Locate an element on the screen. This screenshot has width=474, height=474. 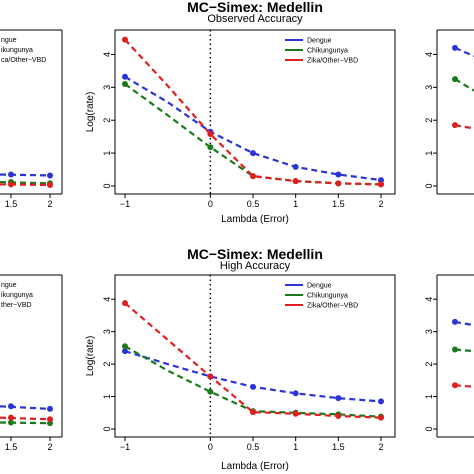
legend-entry-fragment: ikungunya is located at coordinates (17, 50).